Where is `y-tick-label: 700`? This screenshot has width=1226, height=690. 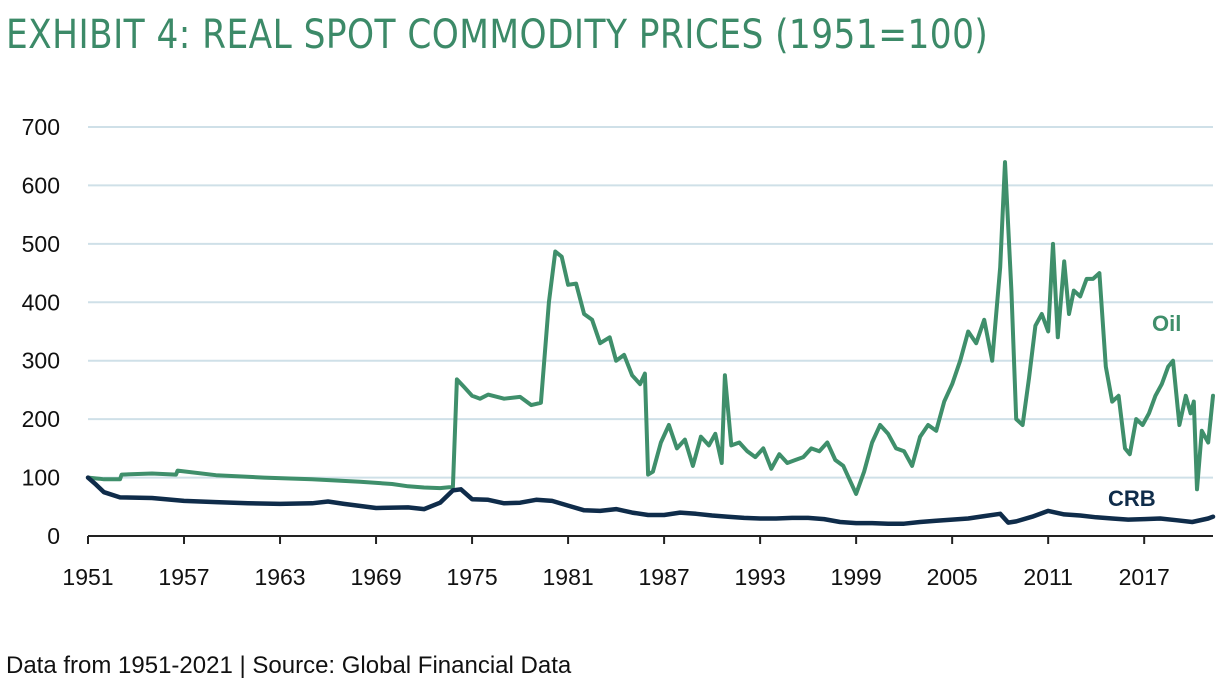
y-tick-label: 700 is located at coordinates (41, 127).